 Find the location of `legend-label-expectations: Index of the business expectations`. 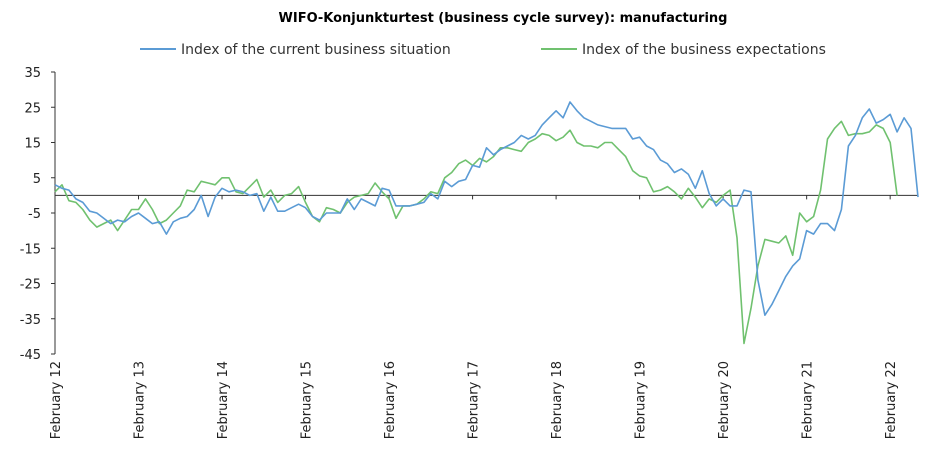

legend-label-expectations: Index of the business expectations is located at coordinates (704, 50).